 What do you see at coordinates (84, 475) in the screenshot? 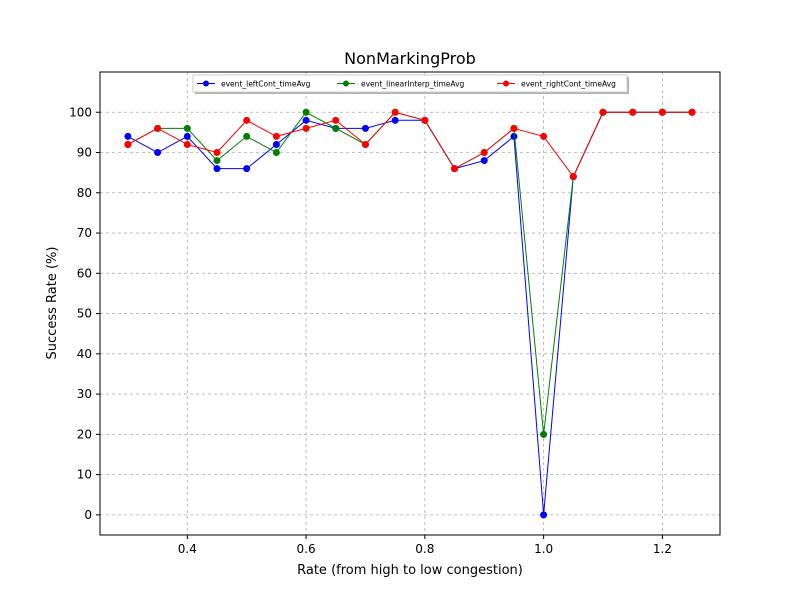
I see `y-tick-label: 10` at bounding box center [84, 475].